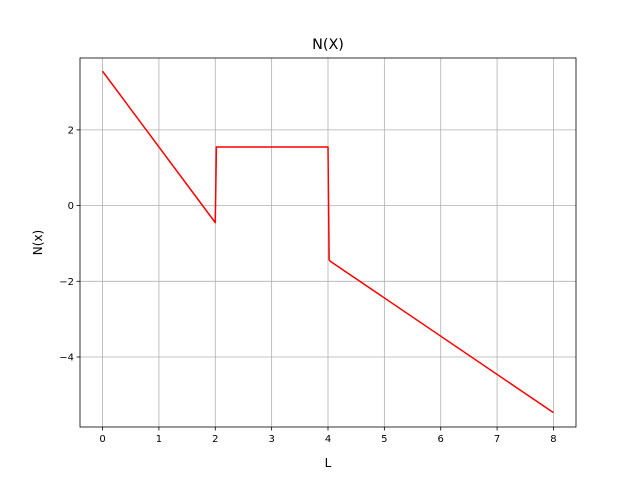  What do you see at coordinates (102, 439) in the screenshot?
I see `x-tick-label: 0` at bounding box center [102, 439].